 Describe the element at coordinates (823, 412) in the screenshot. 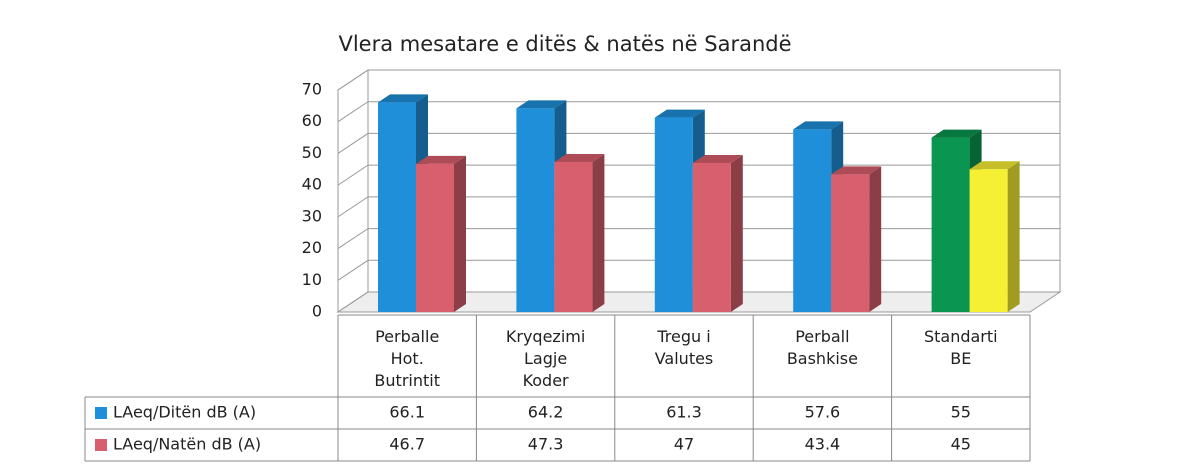

I see `table-value: 57.6` at that location.